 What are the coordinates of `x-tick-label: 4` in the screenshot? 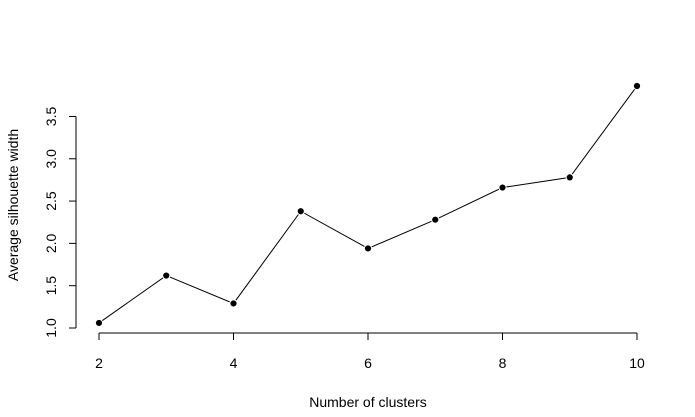 It's located at (234, 363).